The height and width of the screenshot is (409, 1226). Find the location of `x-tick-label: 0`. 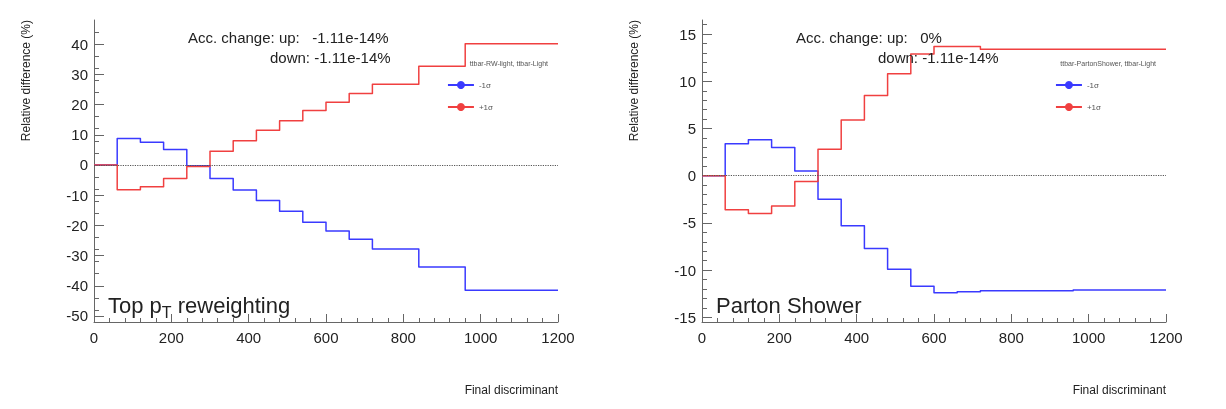

x-tick-label: 0 is located at coordinates (94, 337).